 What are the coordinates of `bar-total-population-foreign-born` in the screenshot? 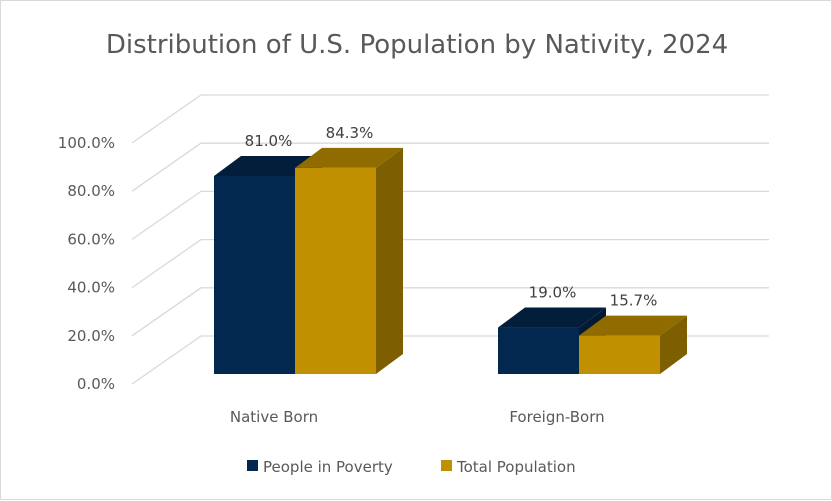 It's located at (633, 344).